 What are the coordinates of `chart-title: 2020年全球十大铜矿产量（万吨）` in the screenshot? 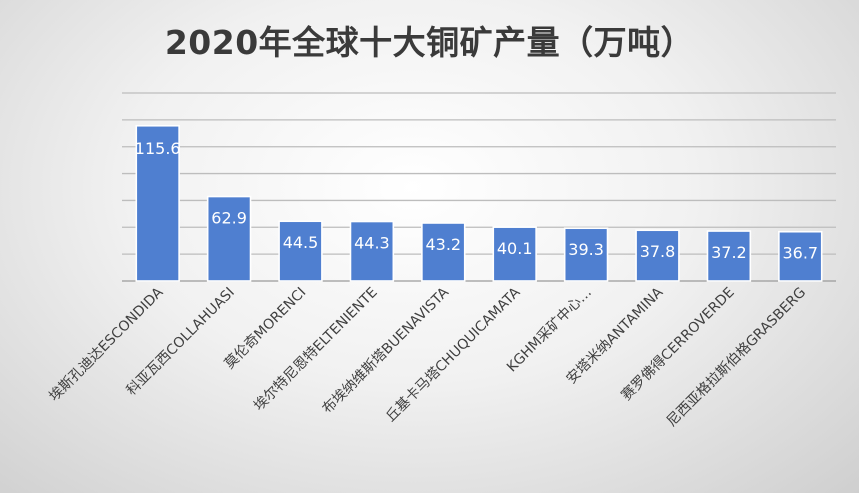 It's located at (429, 42).